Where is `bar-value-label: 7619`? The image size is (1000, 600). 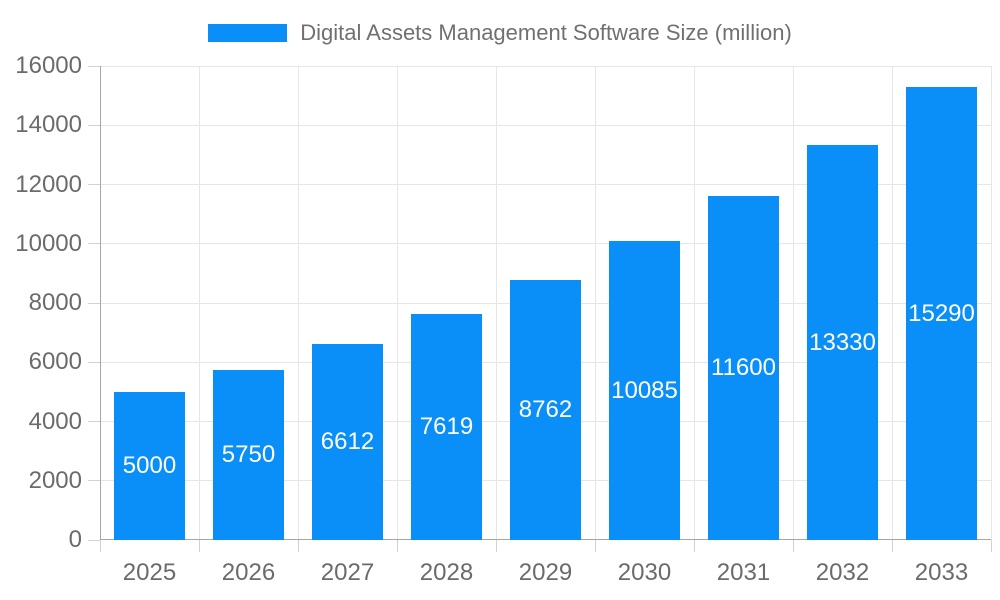 bar-value-label: 7619 is located at coordinates (446, 427).